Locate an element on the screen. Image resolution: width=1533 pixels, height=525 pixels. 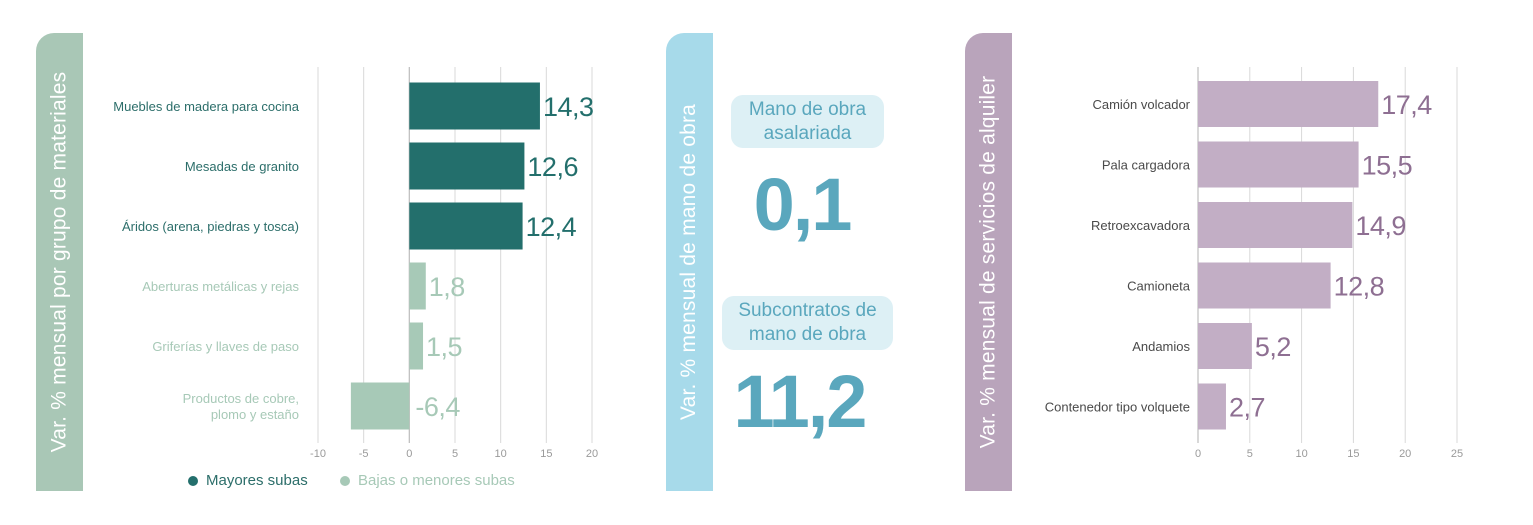
rental-category-label: Andamios is located at coordinates (1161, 346).